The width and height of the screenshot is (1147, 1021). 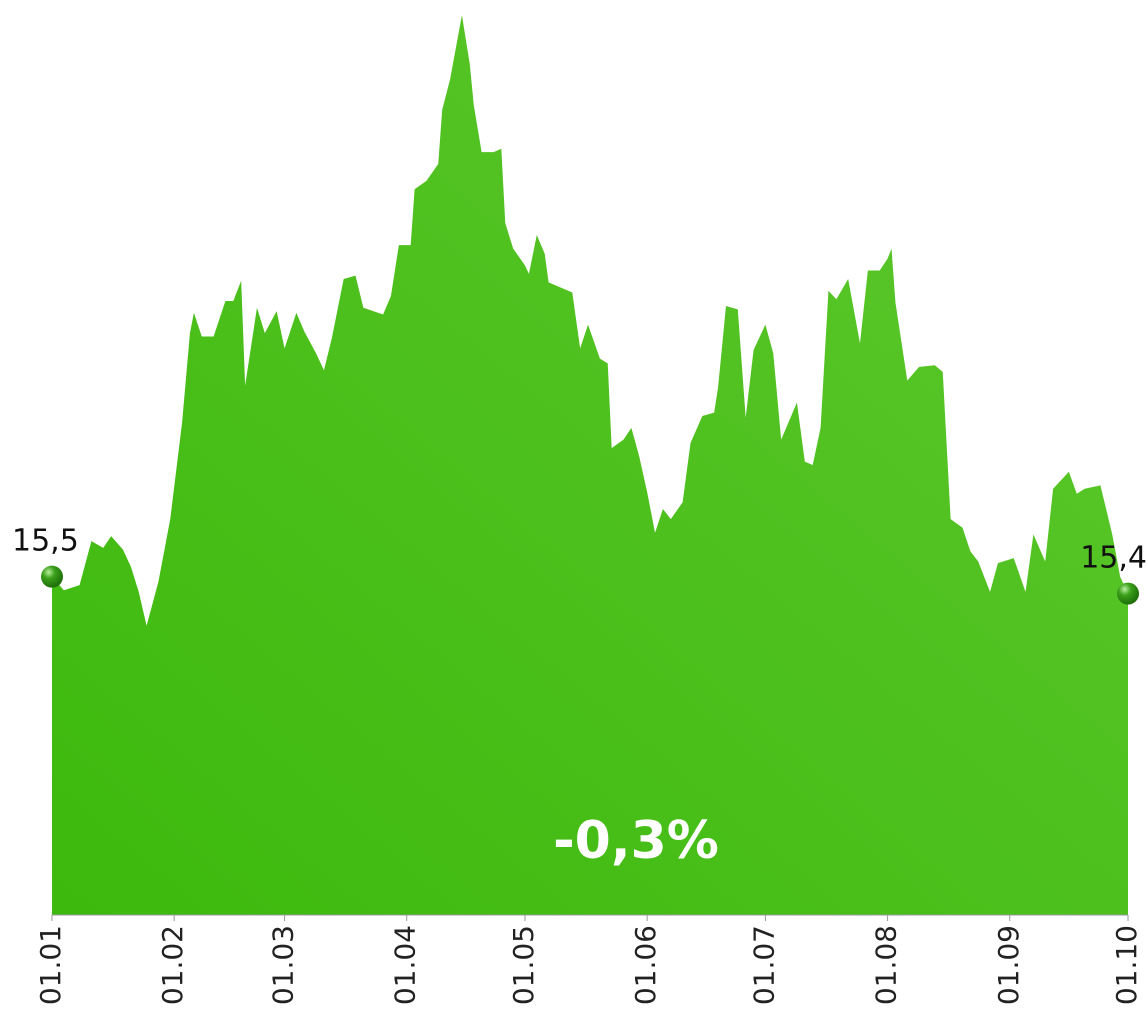 I want to click on x-tick-label: 01.10, so click(x=1126, y=965).